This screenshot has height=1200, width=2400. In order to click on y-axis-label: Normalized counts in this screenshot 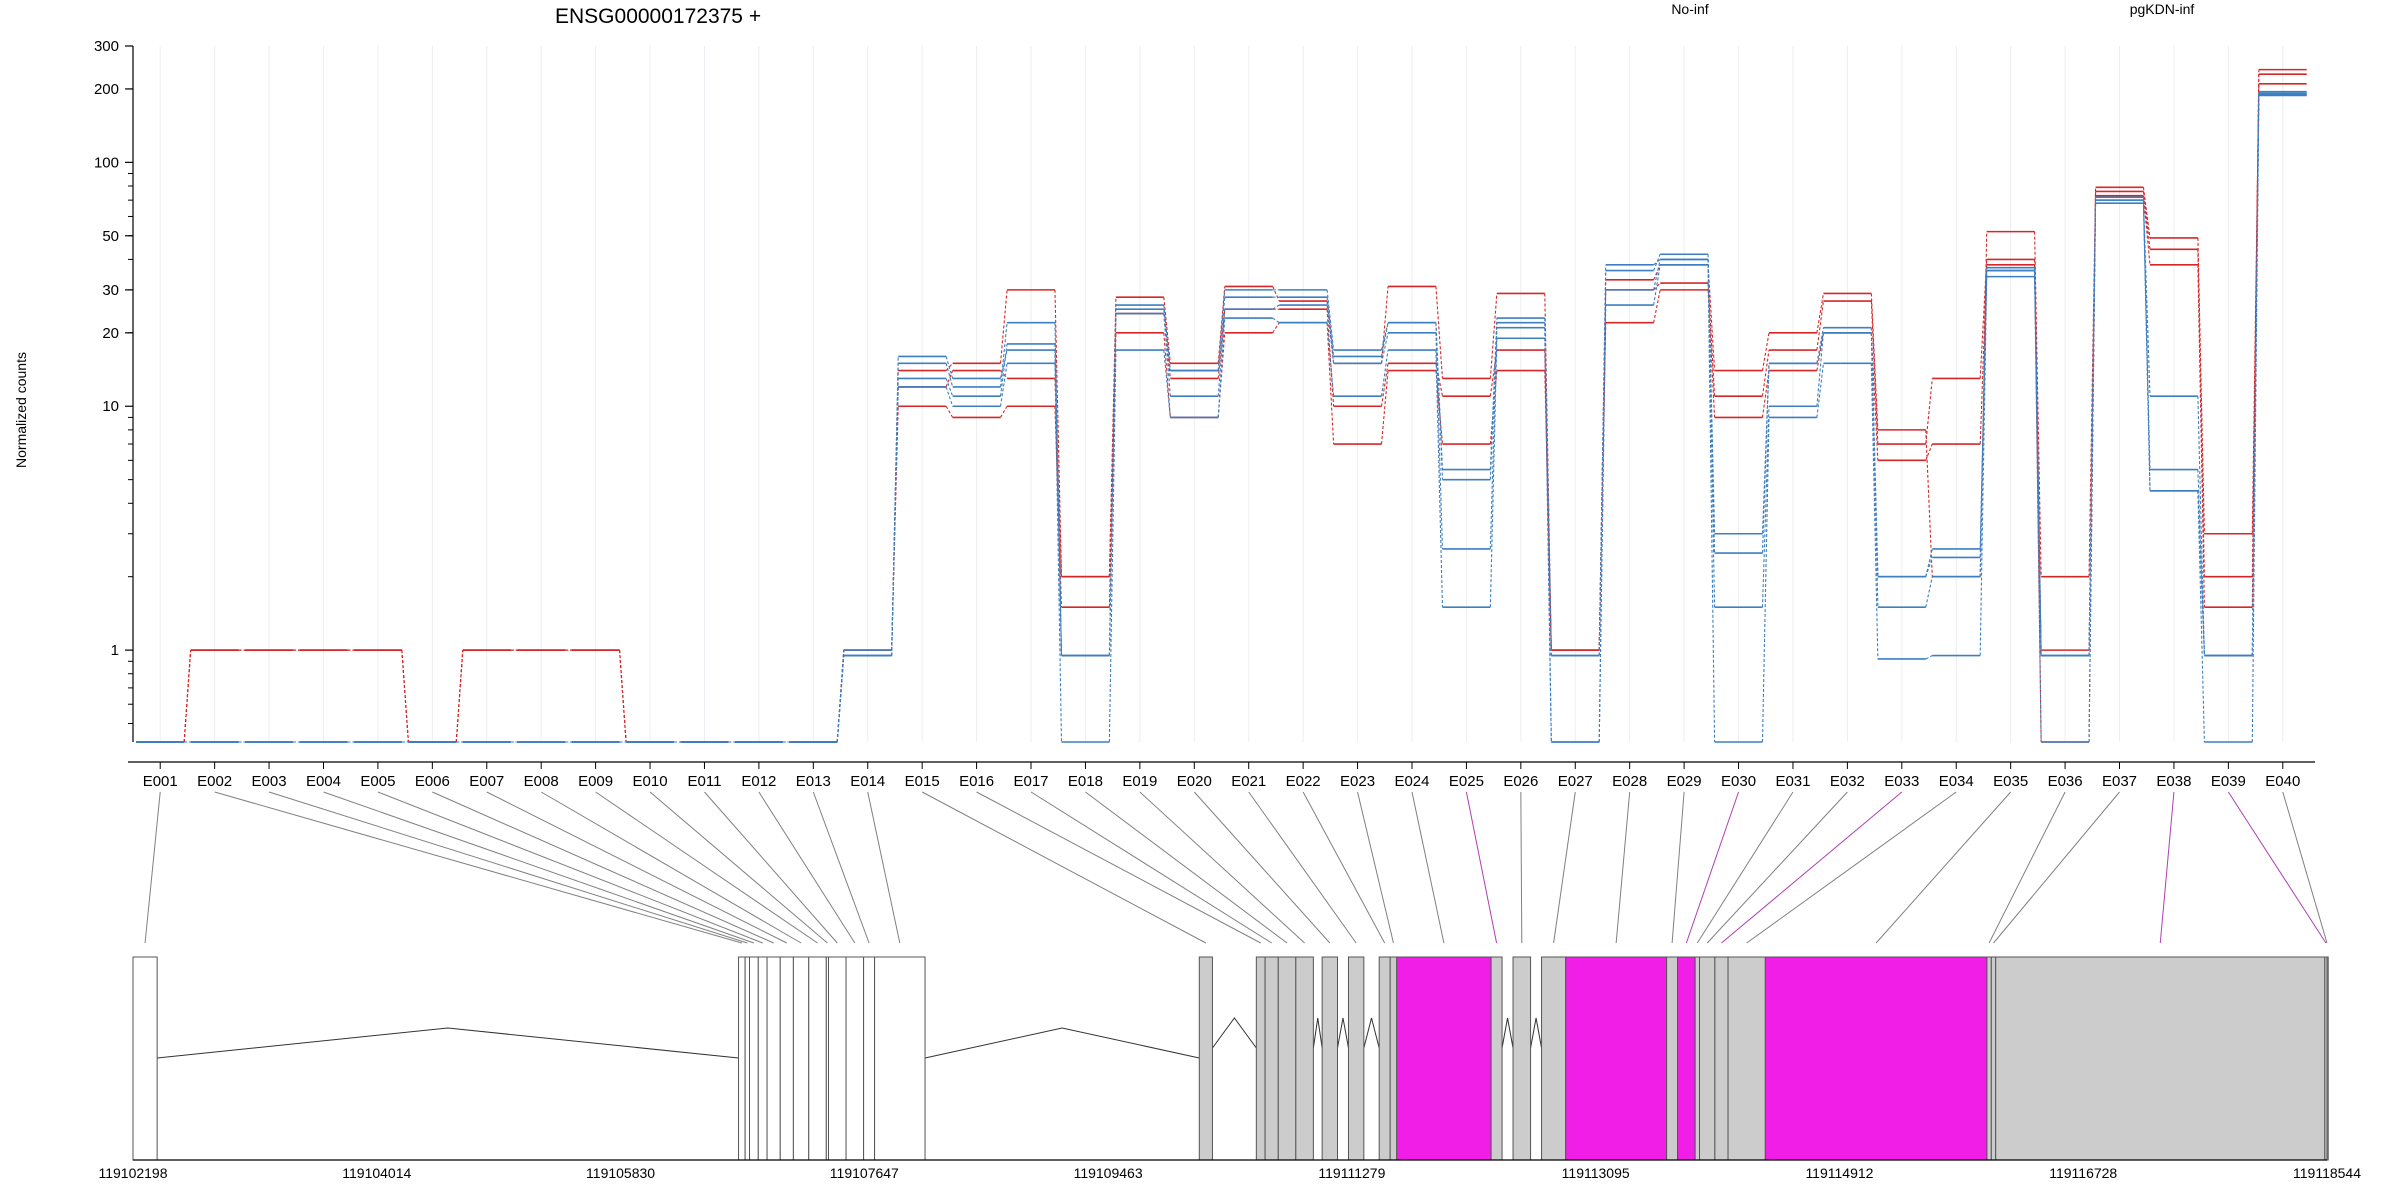, I will do `click(21, 410)`.